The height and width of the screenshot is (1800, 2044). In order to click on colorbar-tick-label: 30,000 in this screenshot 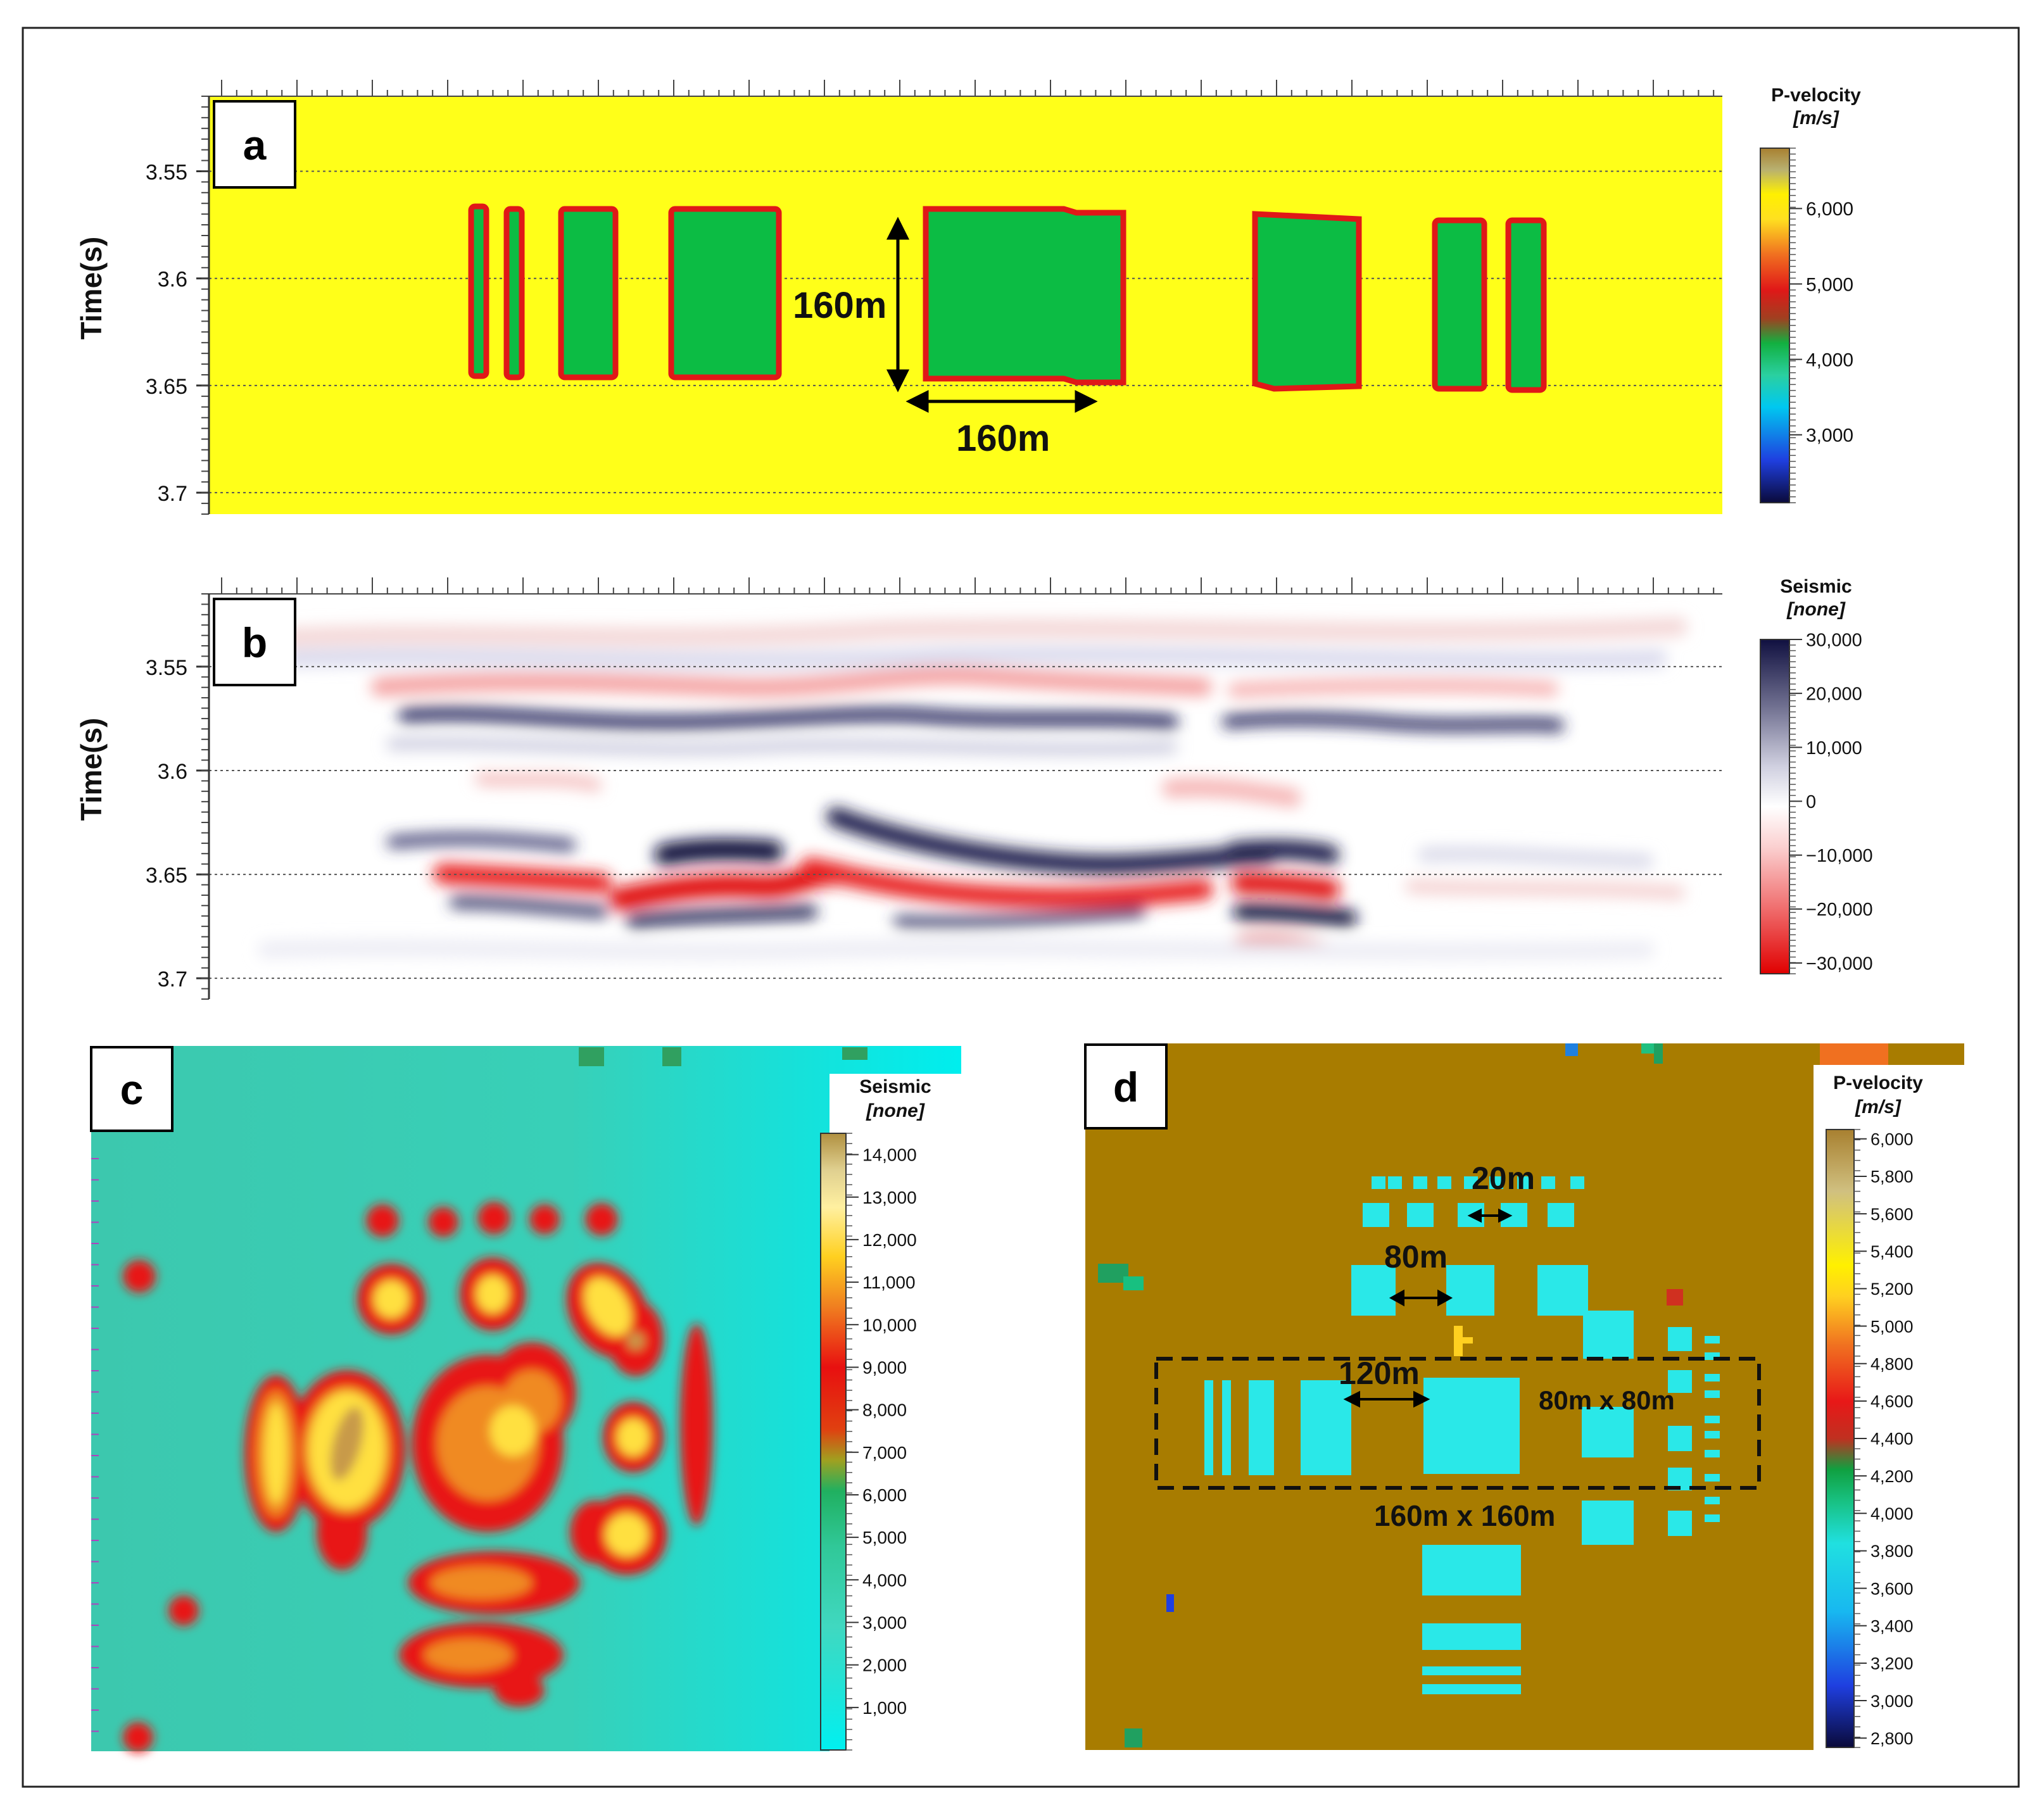, I will do `click(1834, 640)`.